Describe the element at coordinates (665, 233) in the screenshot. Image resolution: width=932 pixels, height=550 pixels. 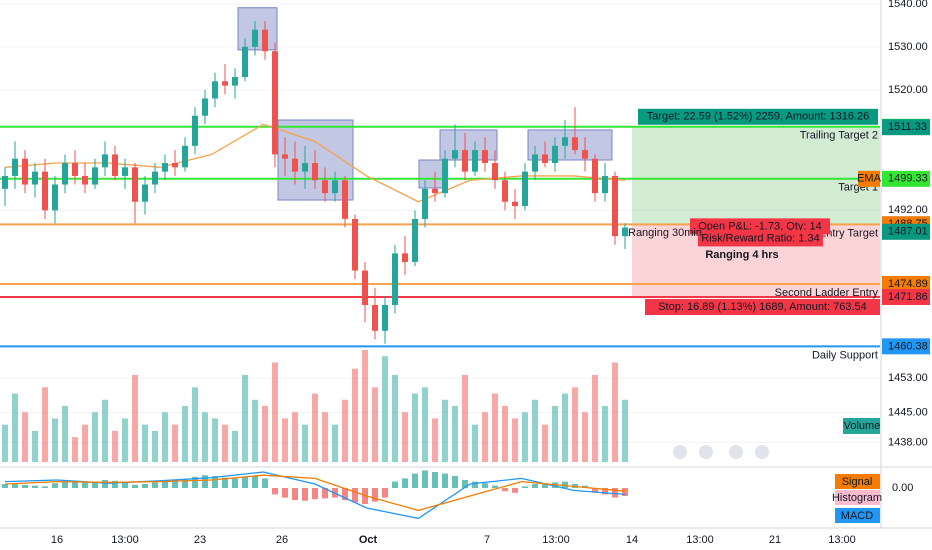
I see `annotation: Ranging 30min` at that location.